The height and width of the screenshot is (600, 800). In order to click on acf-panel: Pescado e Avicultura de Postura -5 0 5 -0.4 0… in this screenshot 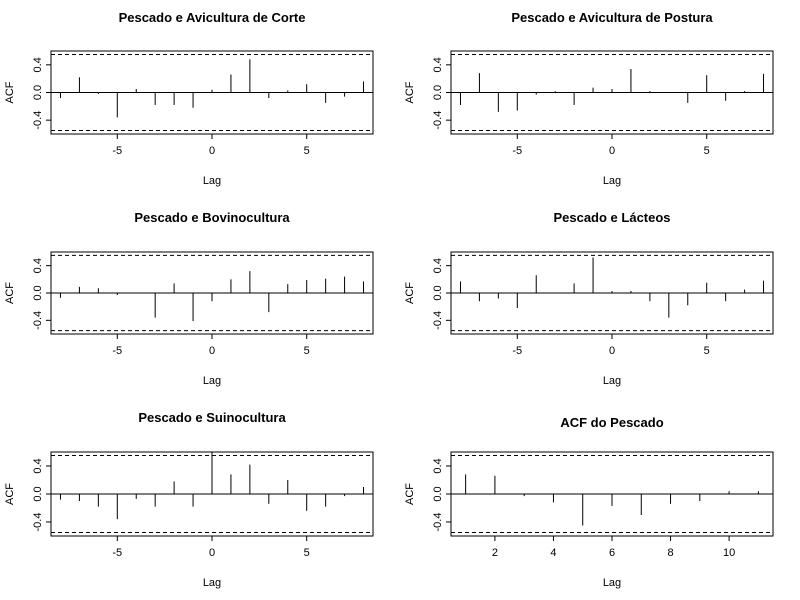, I will do `click(589, 98)`.